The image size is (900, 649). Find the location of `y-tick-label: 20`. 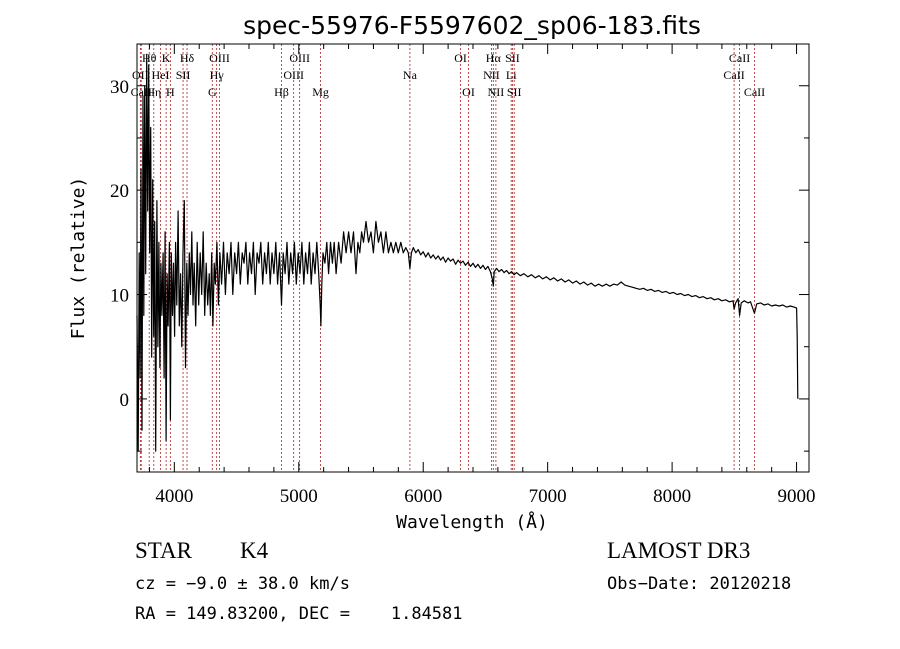

y-tick-label: 20 is located at coordinates (119, 191).